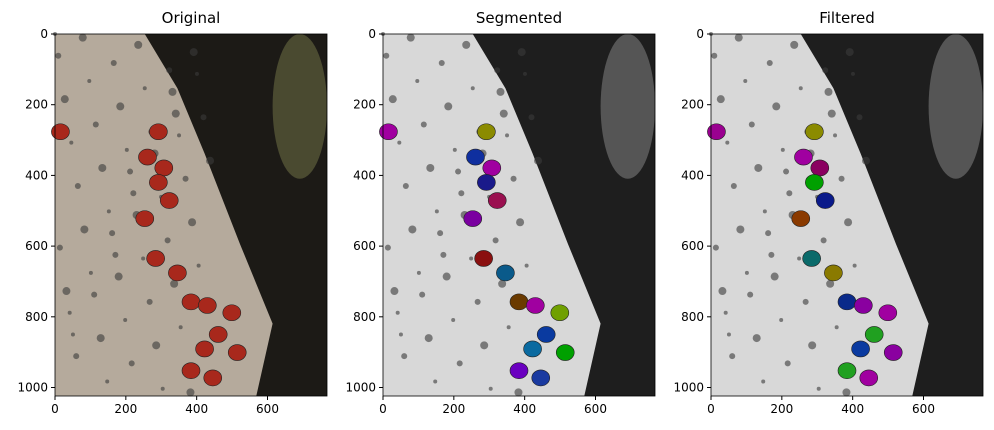 This screenshot has height=430, width=994. What do you see at coordinates (524, 409) in the screenshot?
I see `x-tick-label: 400` at bounding box center [524, 409].